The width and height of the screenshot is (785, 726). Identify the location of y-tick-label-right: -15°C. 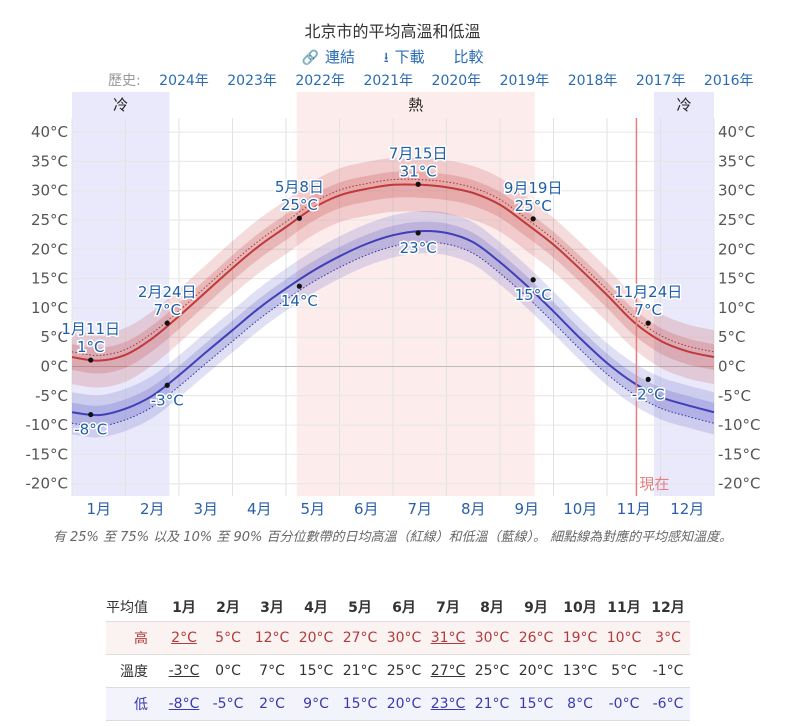
(739, 454).